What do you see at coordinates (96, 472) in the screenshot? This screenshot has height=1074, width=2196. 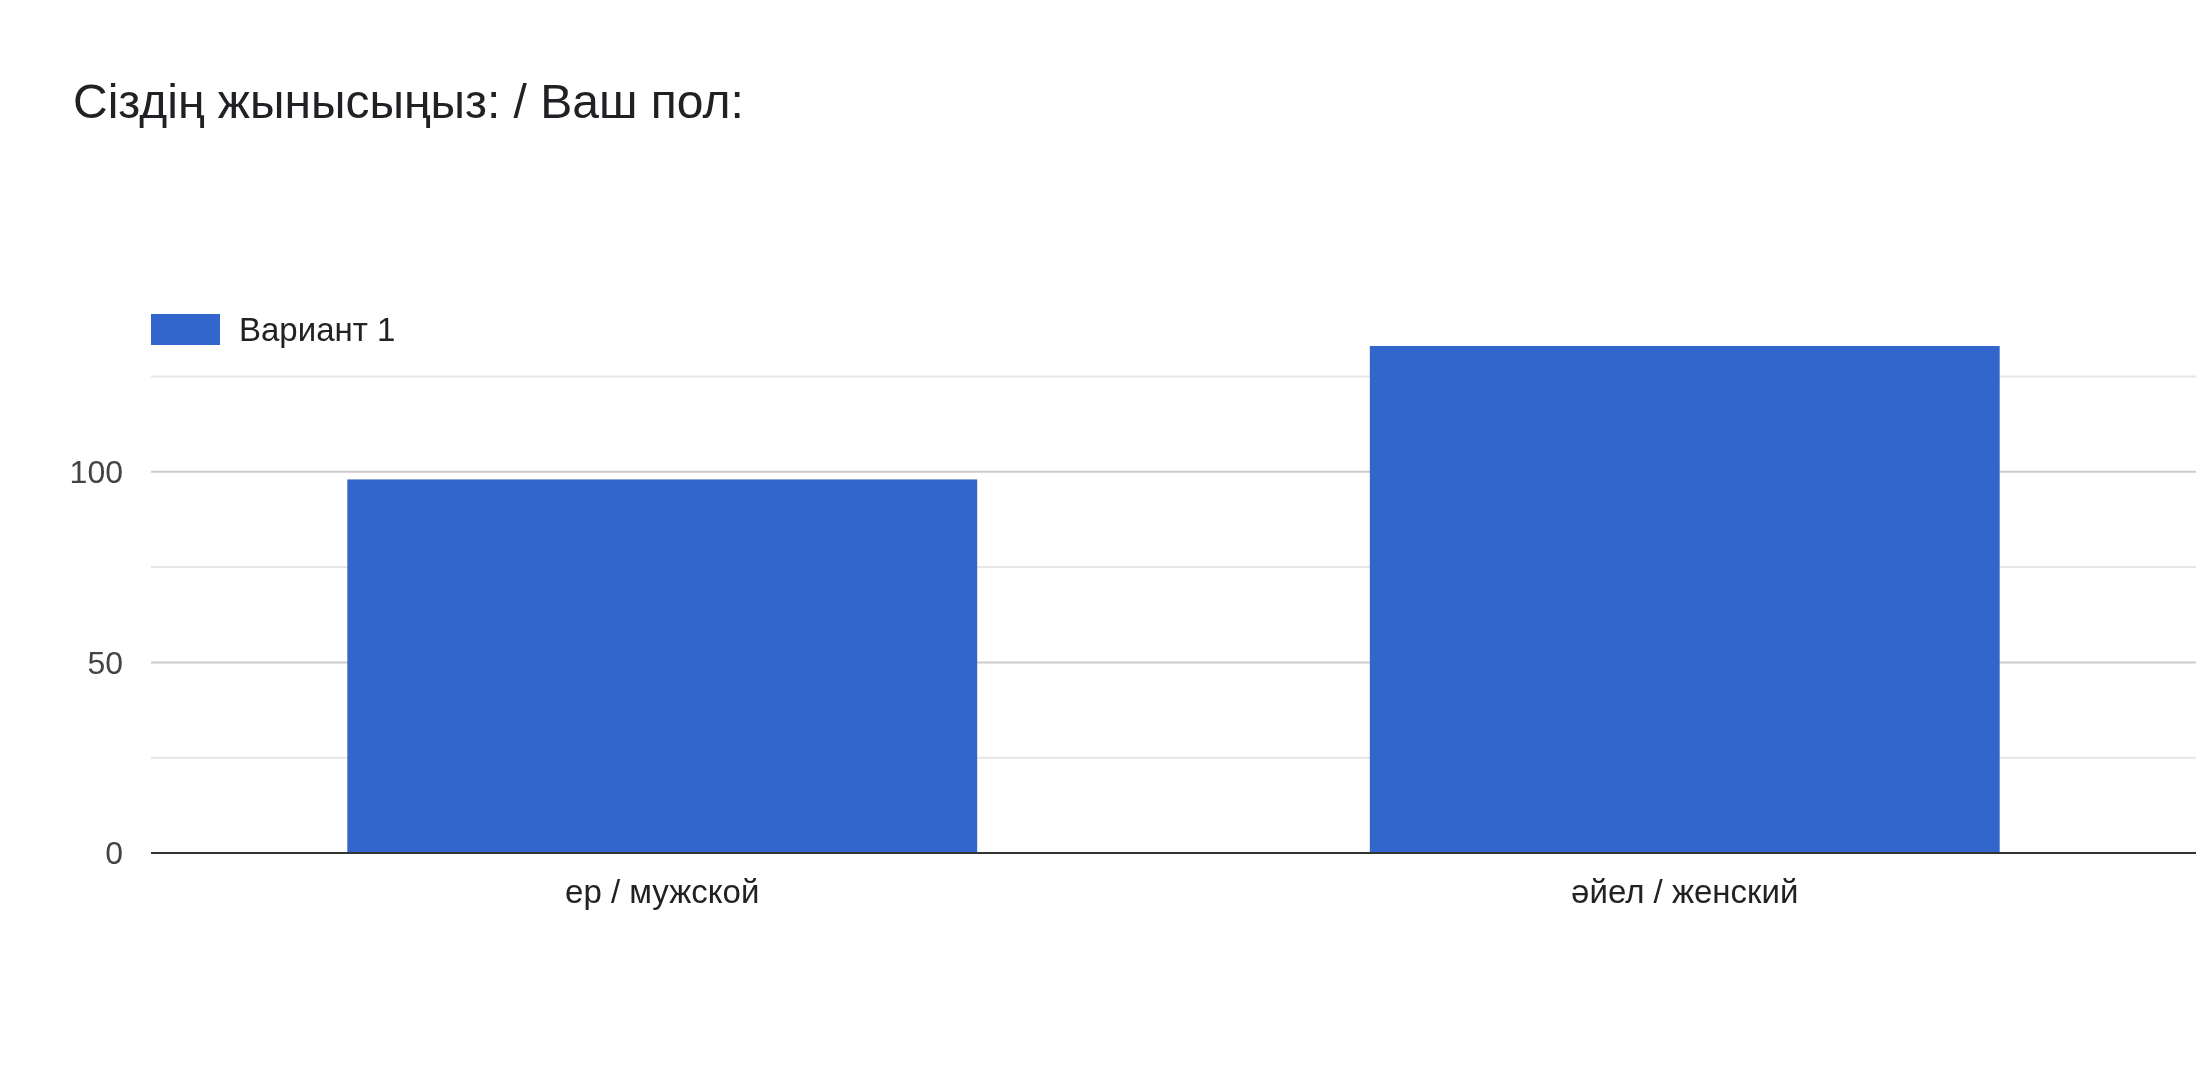 I see `y-tick-label: 100` at bounding box center [96, 472].